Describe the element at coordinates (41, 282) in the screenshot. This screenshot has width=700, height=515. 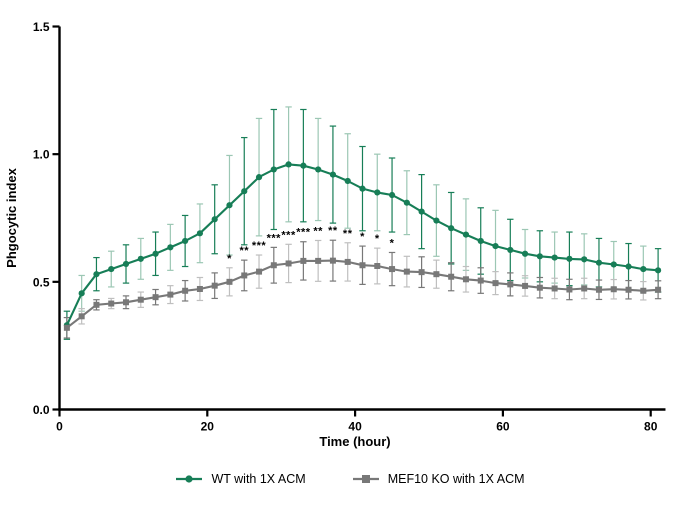
I see `y-tick-label: 0.5` at that location.